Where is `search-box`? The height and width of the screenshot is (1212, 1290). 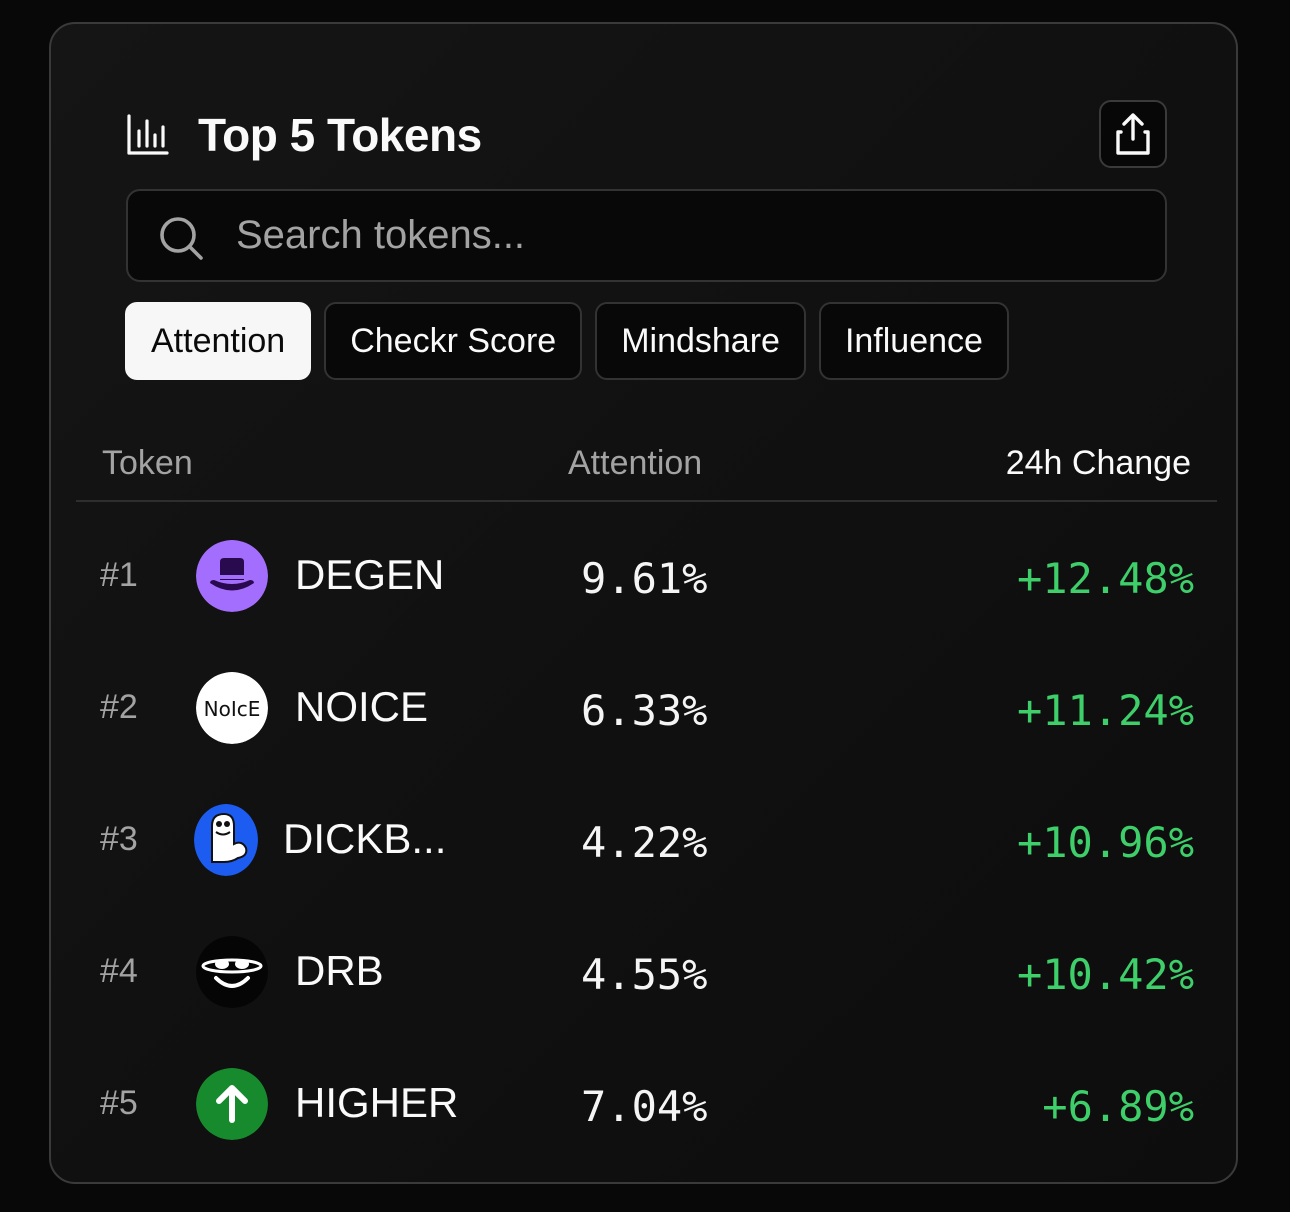 search-box is located at coordinates (646, 235).